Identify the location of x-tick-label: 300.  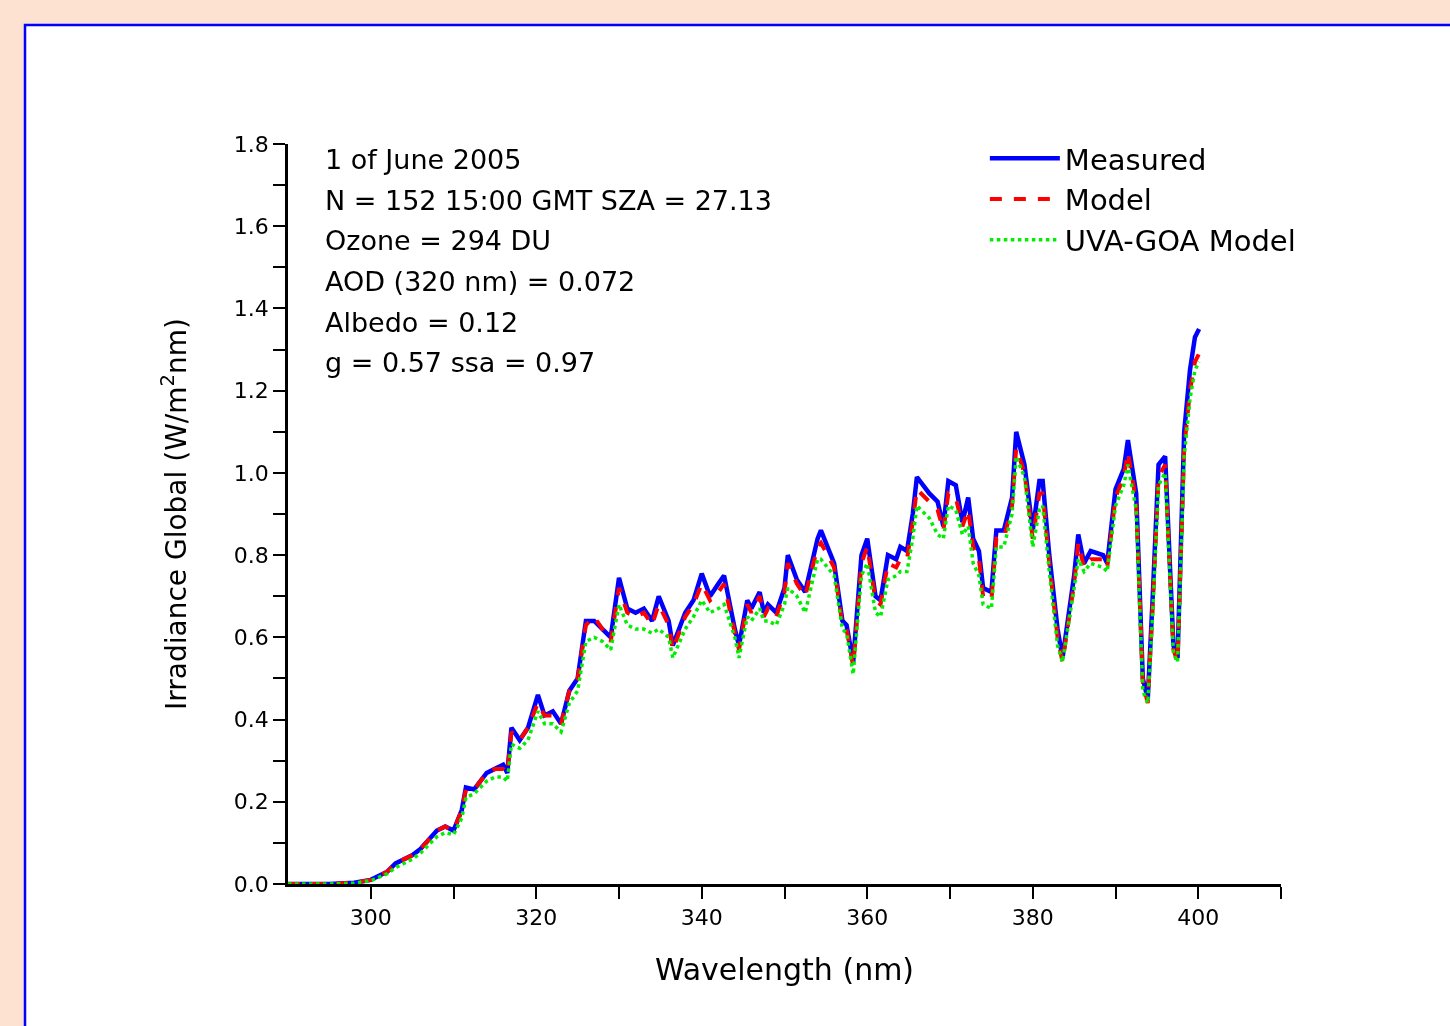
(370, 918).